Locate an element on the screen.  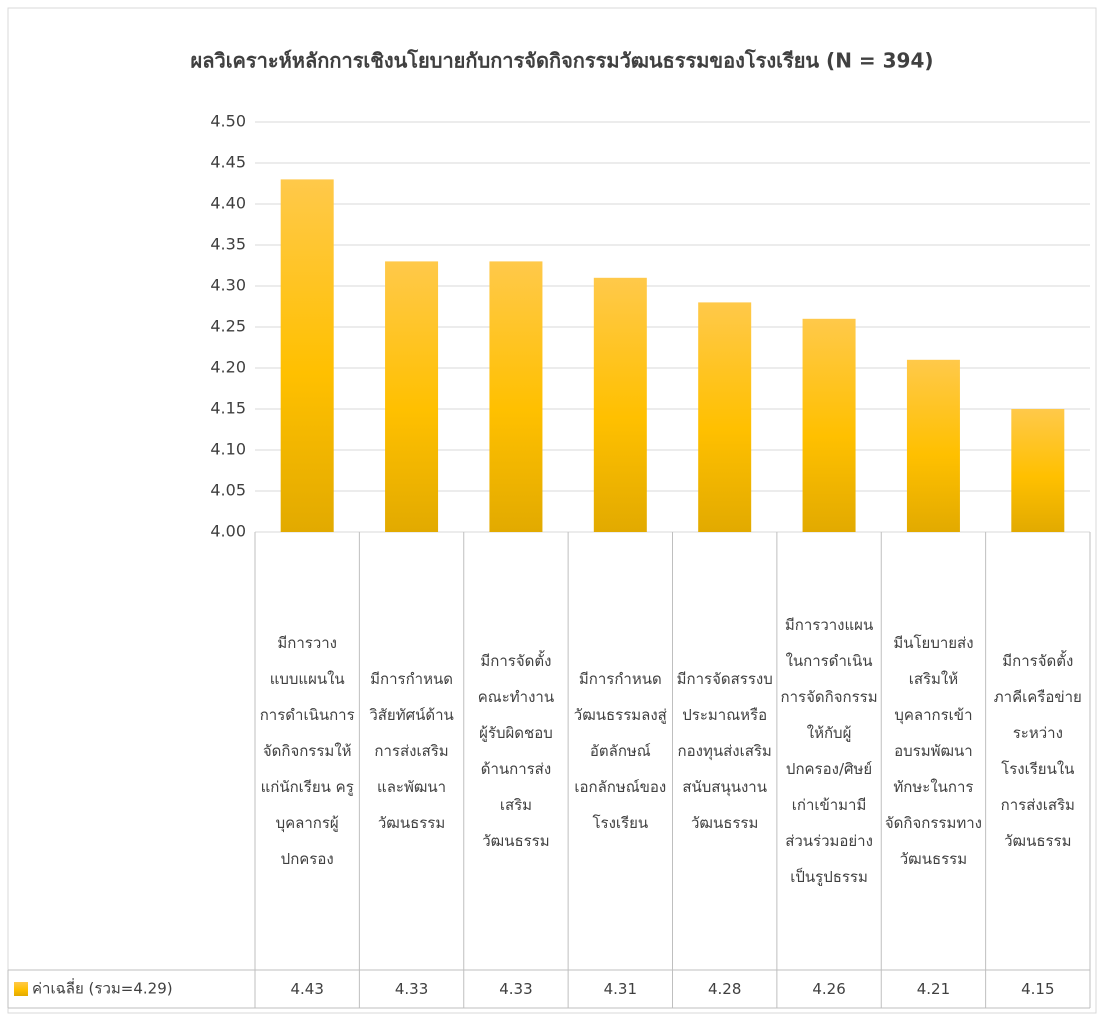
data-table-value: 4.15 is located at coordinates (1038, 989).